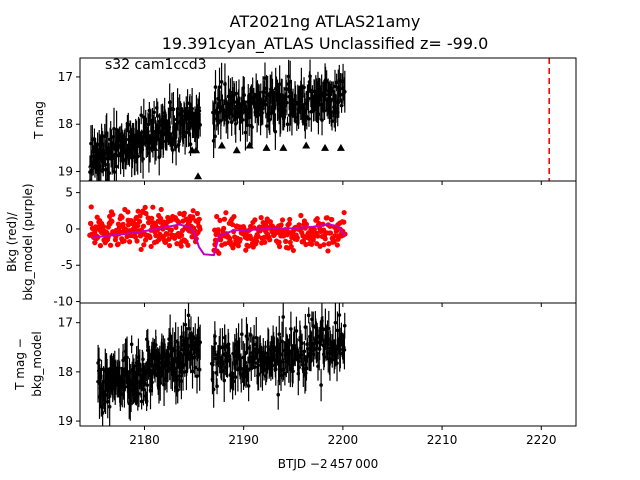 This screenshot has width=640, height=480. Describe the element at coordinates (65, 372) in the screenshot. I see `y-tick-label: 18` at that location.